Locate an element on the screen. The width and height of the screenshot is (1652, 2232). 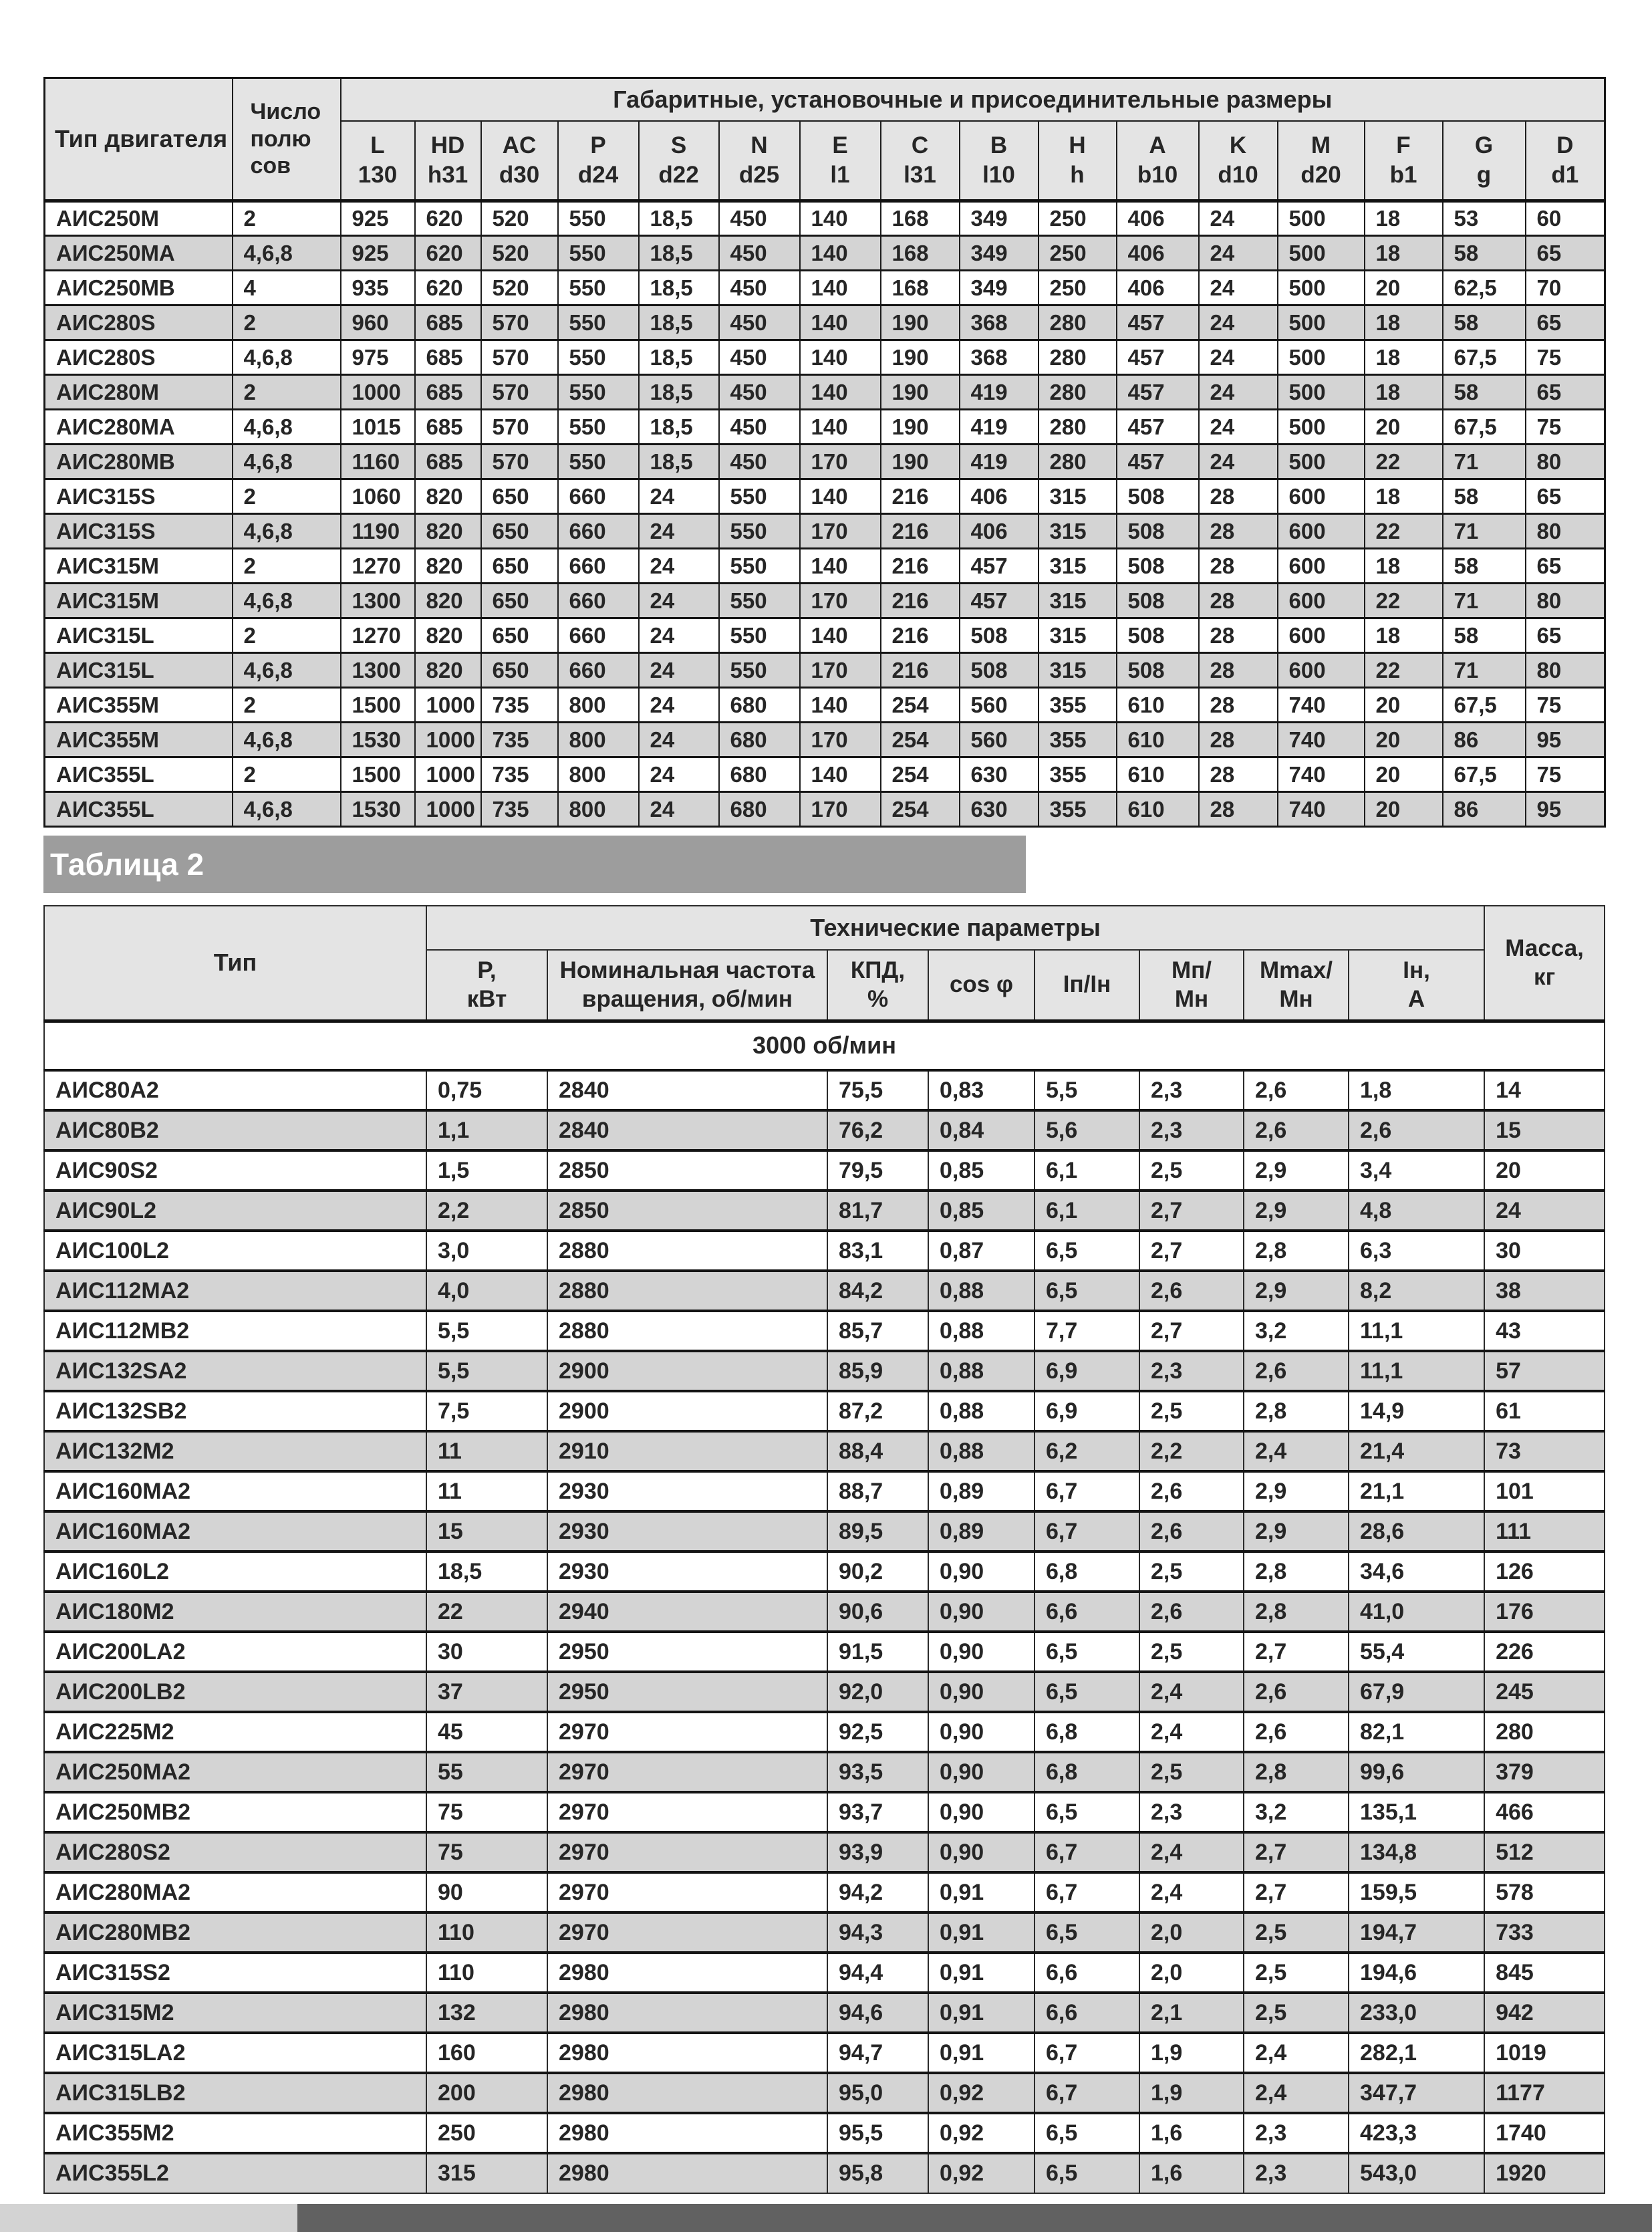
row-type-cell: АИС355М is located at coordinates (138, 705).